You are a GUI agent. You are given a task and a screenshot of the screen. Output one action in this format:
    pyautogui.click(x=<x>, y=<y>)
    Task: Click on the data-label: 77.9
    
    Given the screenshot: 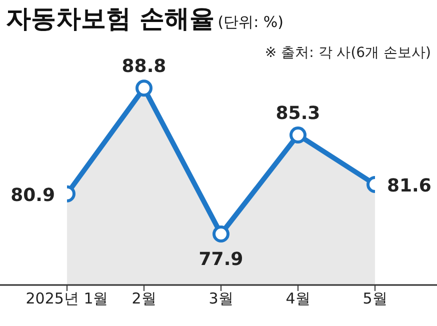 What is the action you would take?
    pyautogui.click(x=221, y=259)
    